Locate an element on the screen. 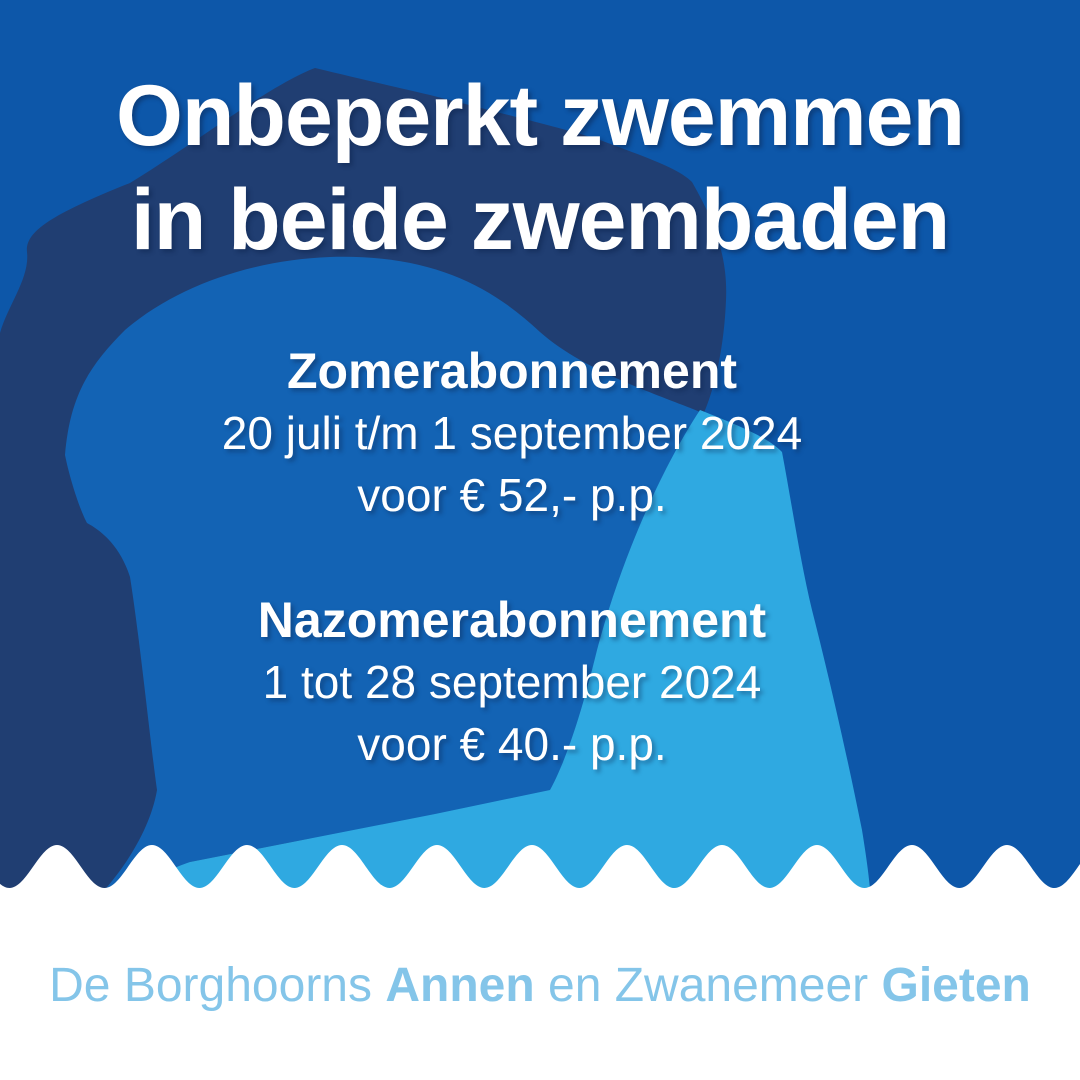 The width and height of the screenshot is (1080, 1080). footer-text-part2: en Zwanemeer is located at coordinates (708, 985).